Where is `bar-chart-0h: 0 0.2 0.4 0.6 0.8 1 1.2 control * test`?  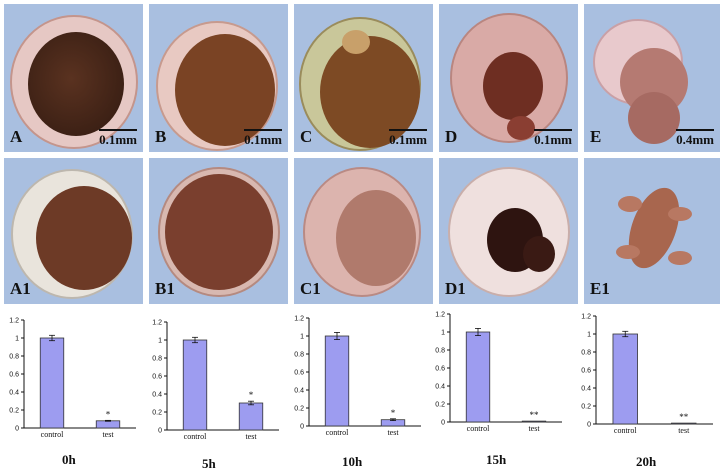
bar-chart-0h: 0 0.2 0.4 0.6 0.8 1 1.2 control * test is located at coordinates (70, 378).